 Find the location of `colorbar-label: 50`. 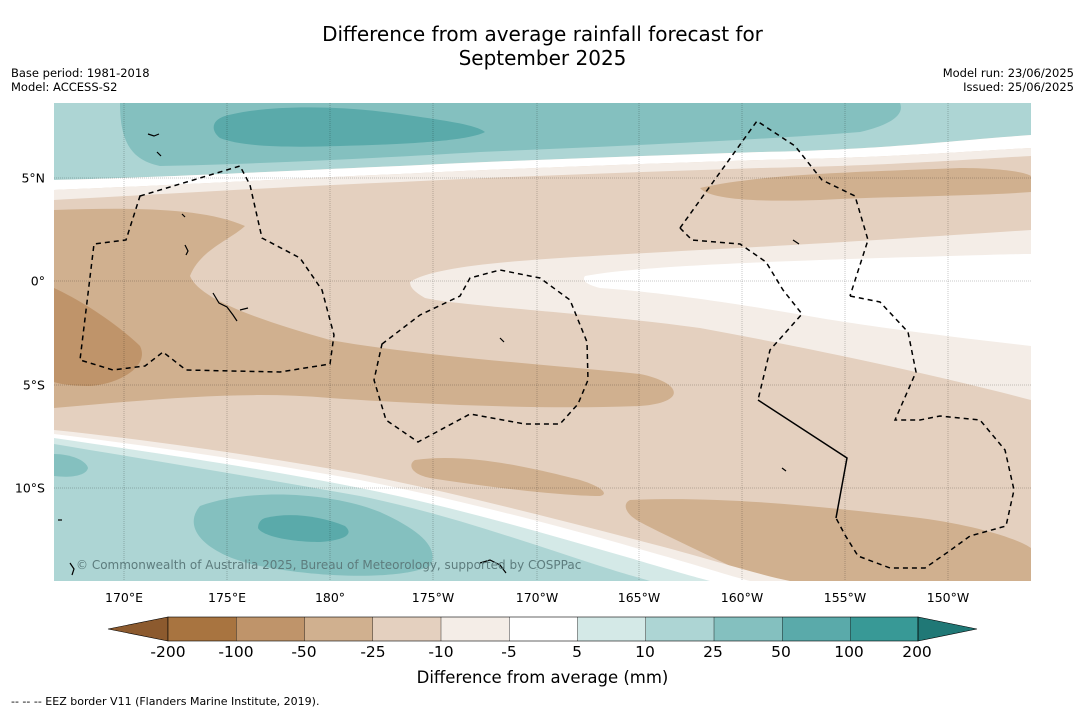

colorbar-label: 50 is located at coordinates (781, 652).